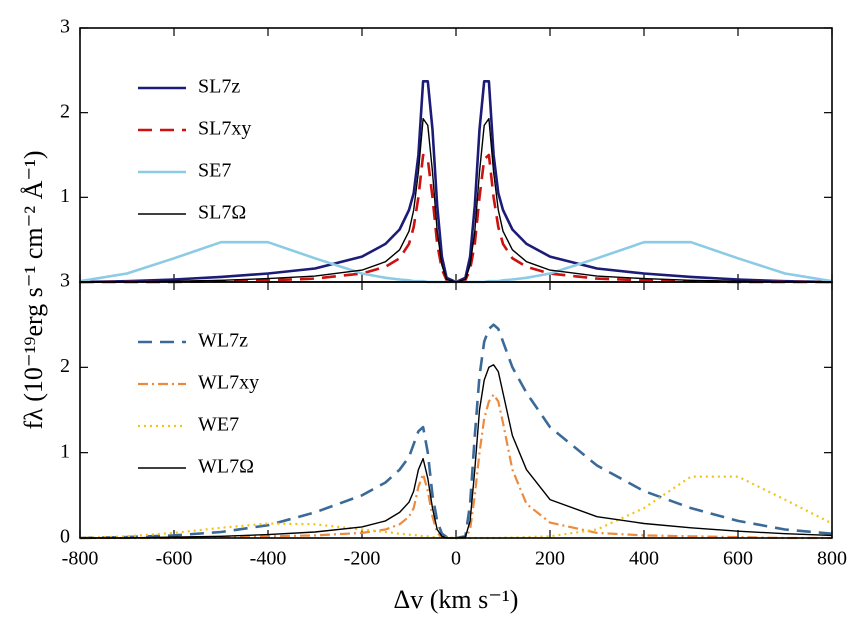  I want to click on legend-label: SL7xy, so click(224, 129).